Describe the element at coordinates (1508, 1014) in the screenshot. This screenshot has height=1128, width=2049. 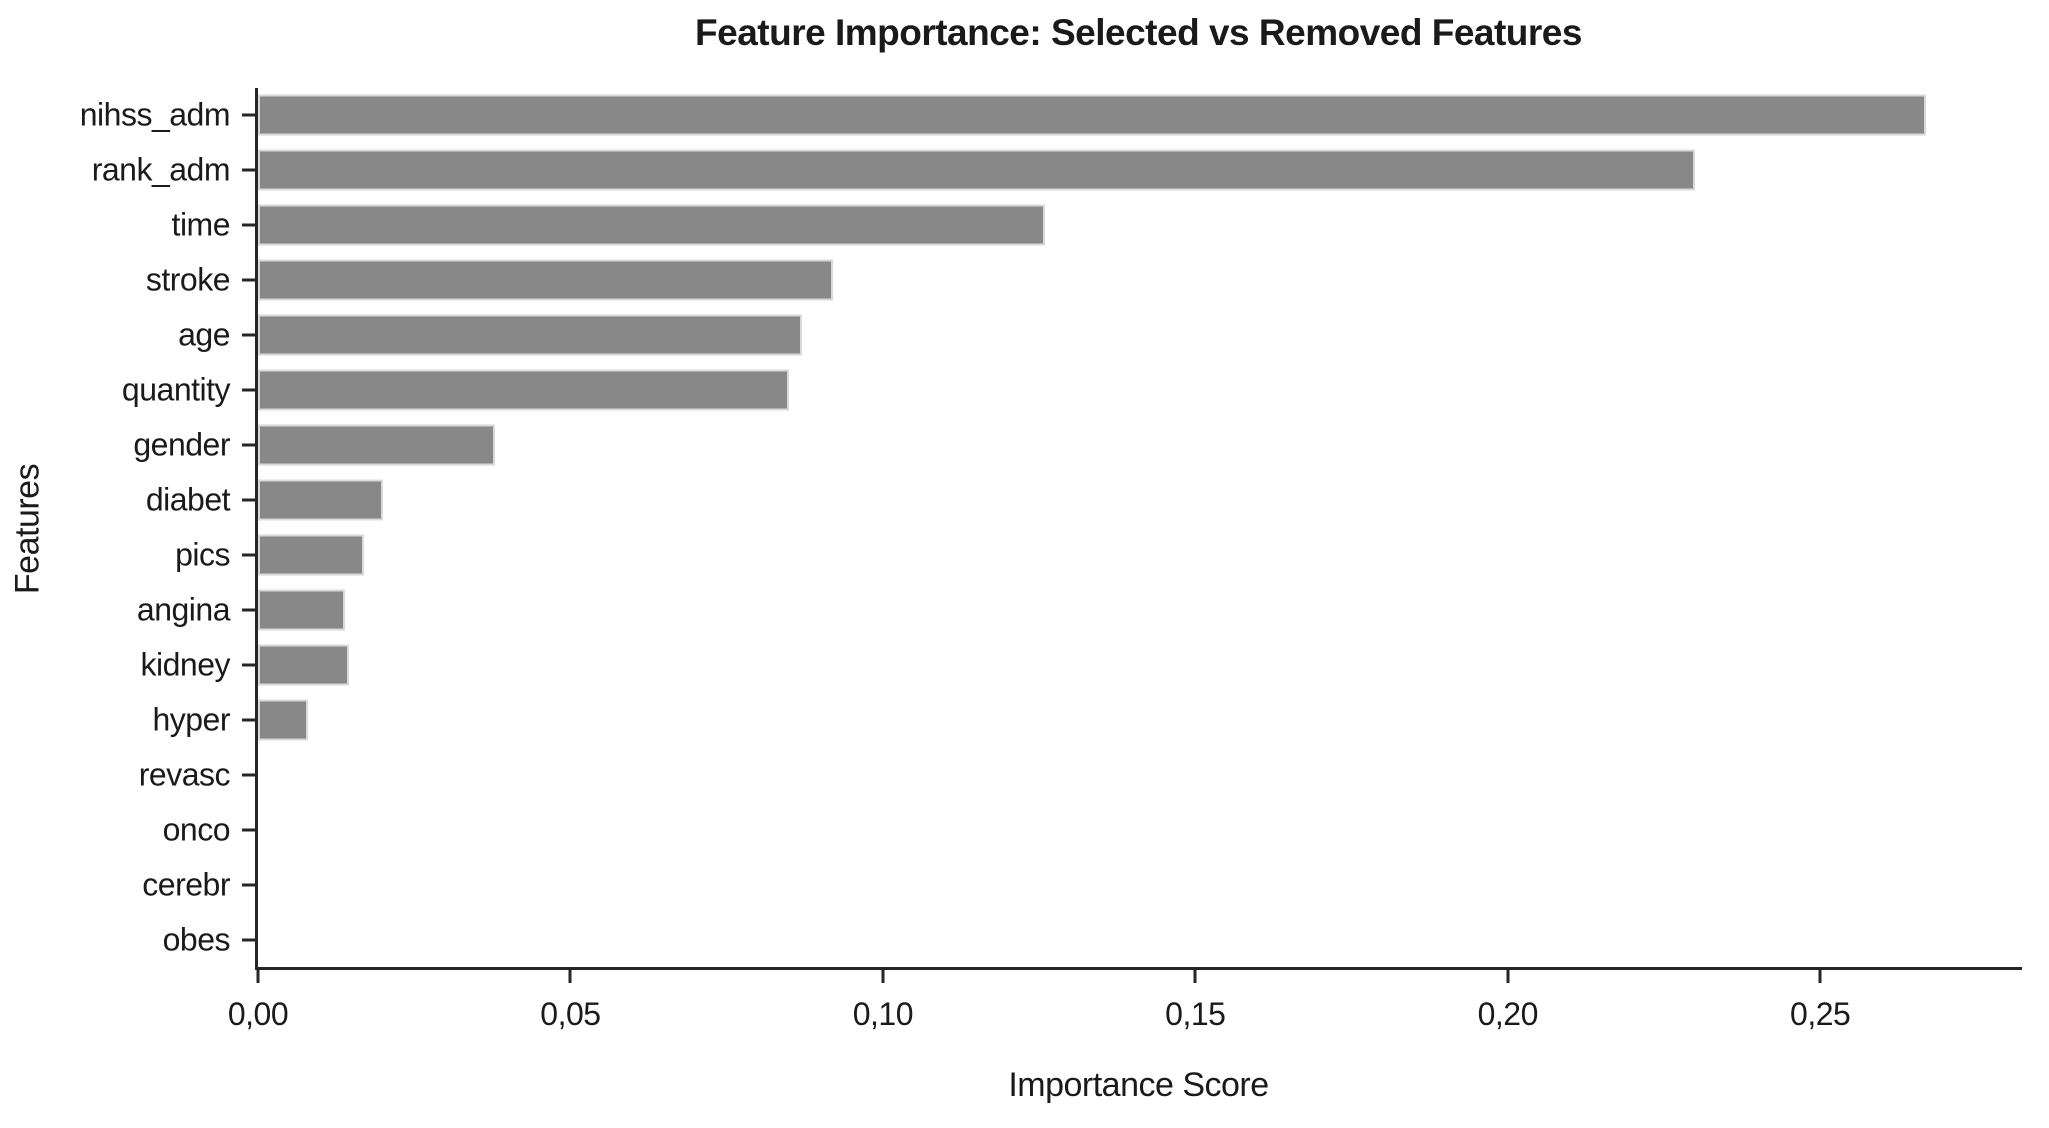
I see `x-tick-label: 0,20` at that location.